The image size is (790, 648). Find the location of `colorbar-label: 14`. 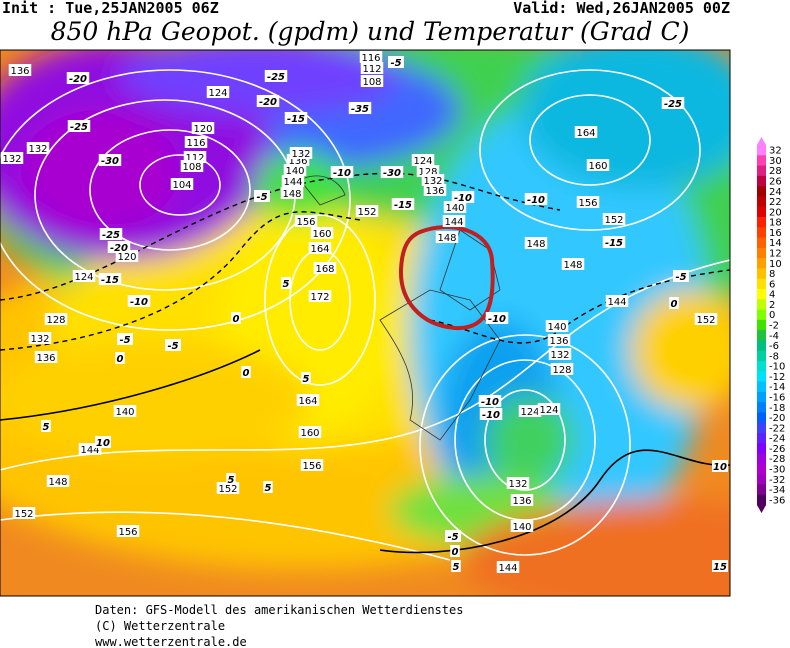

colorbar-label: 14 is located at coordinates (775, 243).